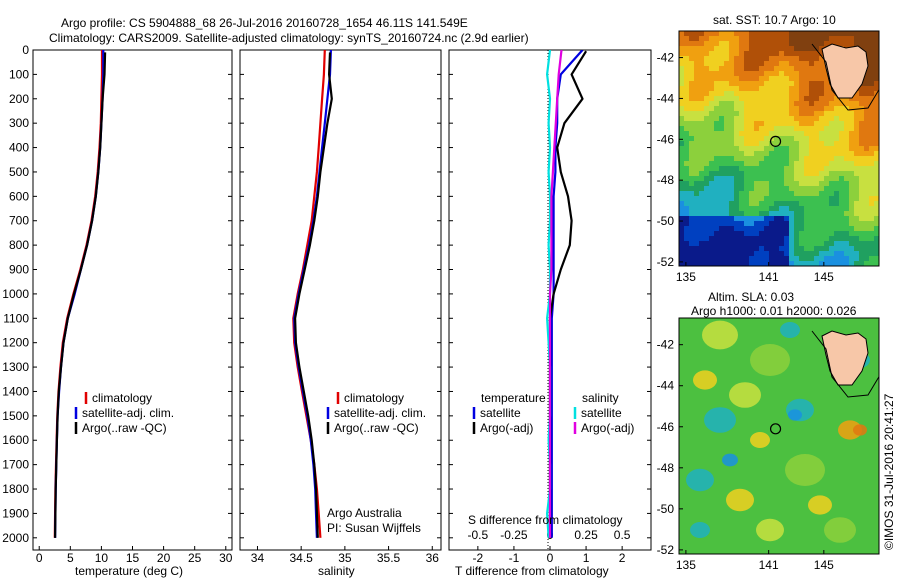 Image resolution: width=900 pixels, height=580 pixels. What do you see at coordinates (601, 413) in the screenshot?
I see `legend-label-s-satellite: satellite` at bounding box center [601, 413].